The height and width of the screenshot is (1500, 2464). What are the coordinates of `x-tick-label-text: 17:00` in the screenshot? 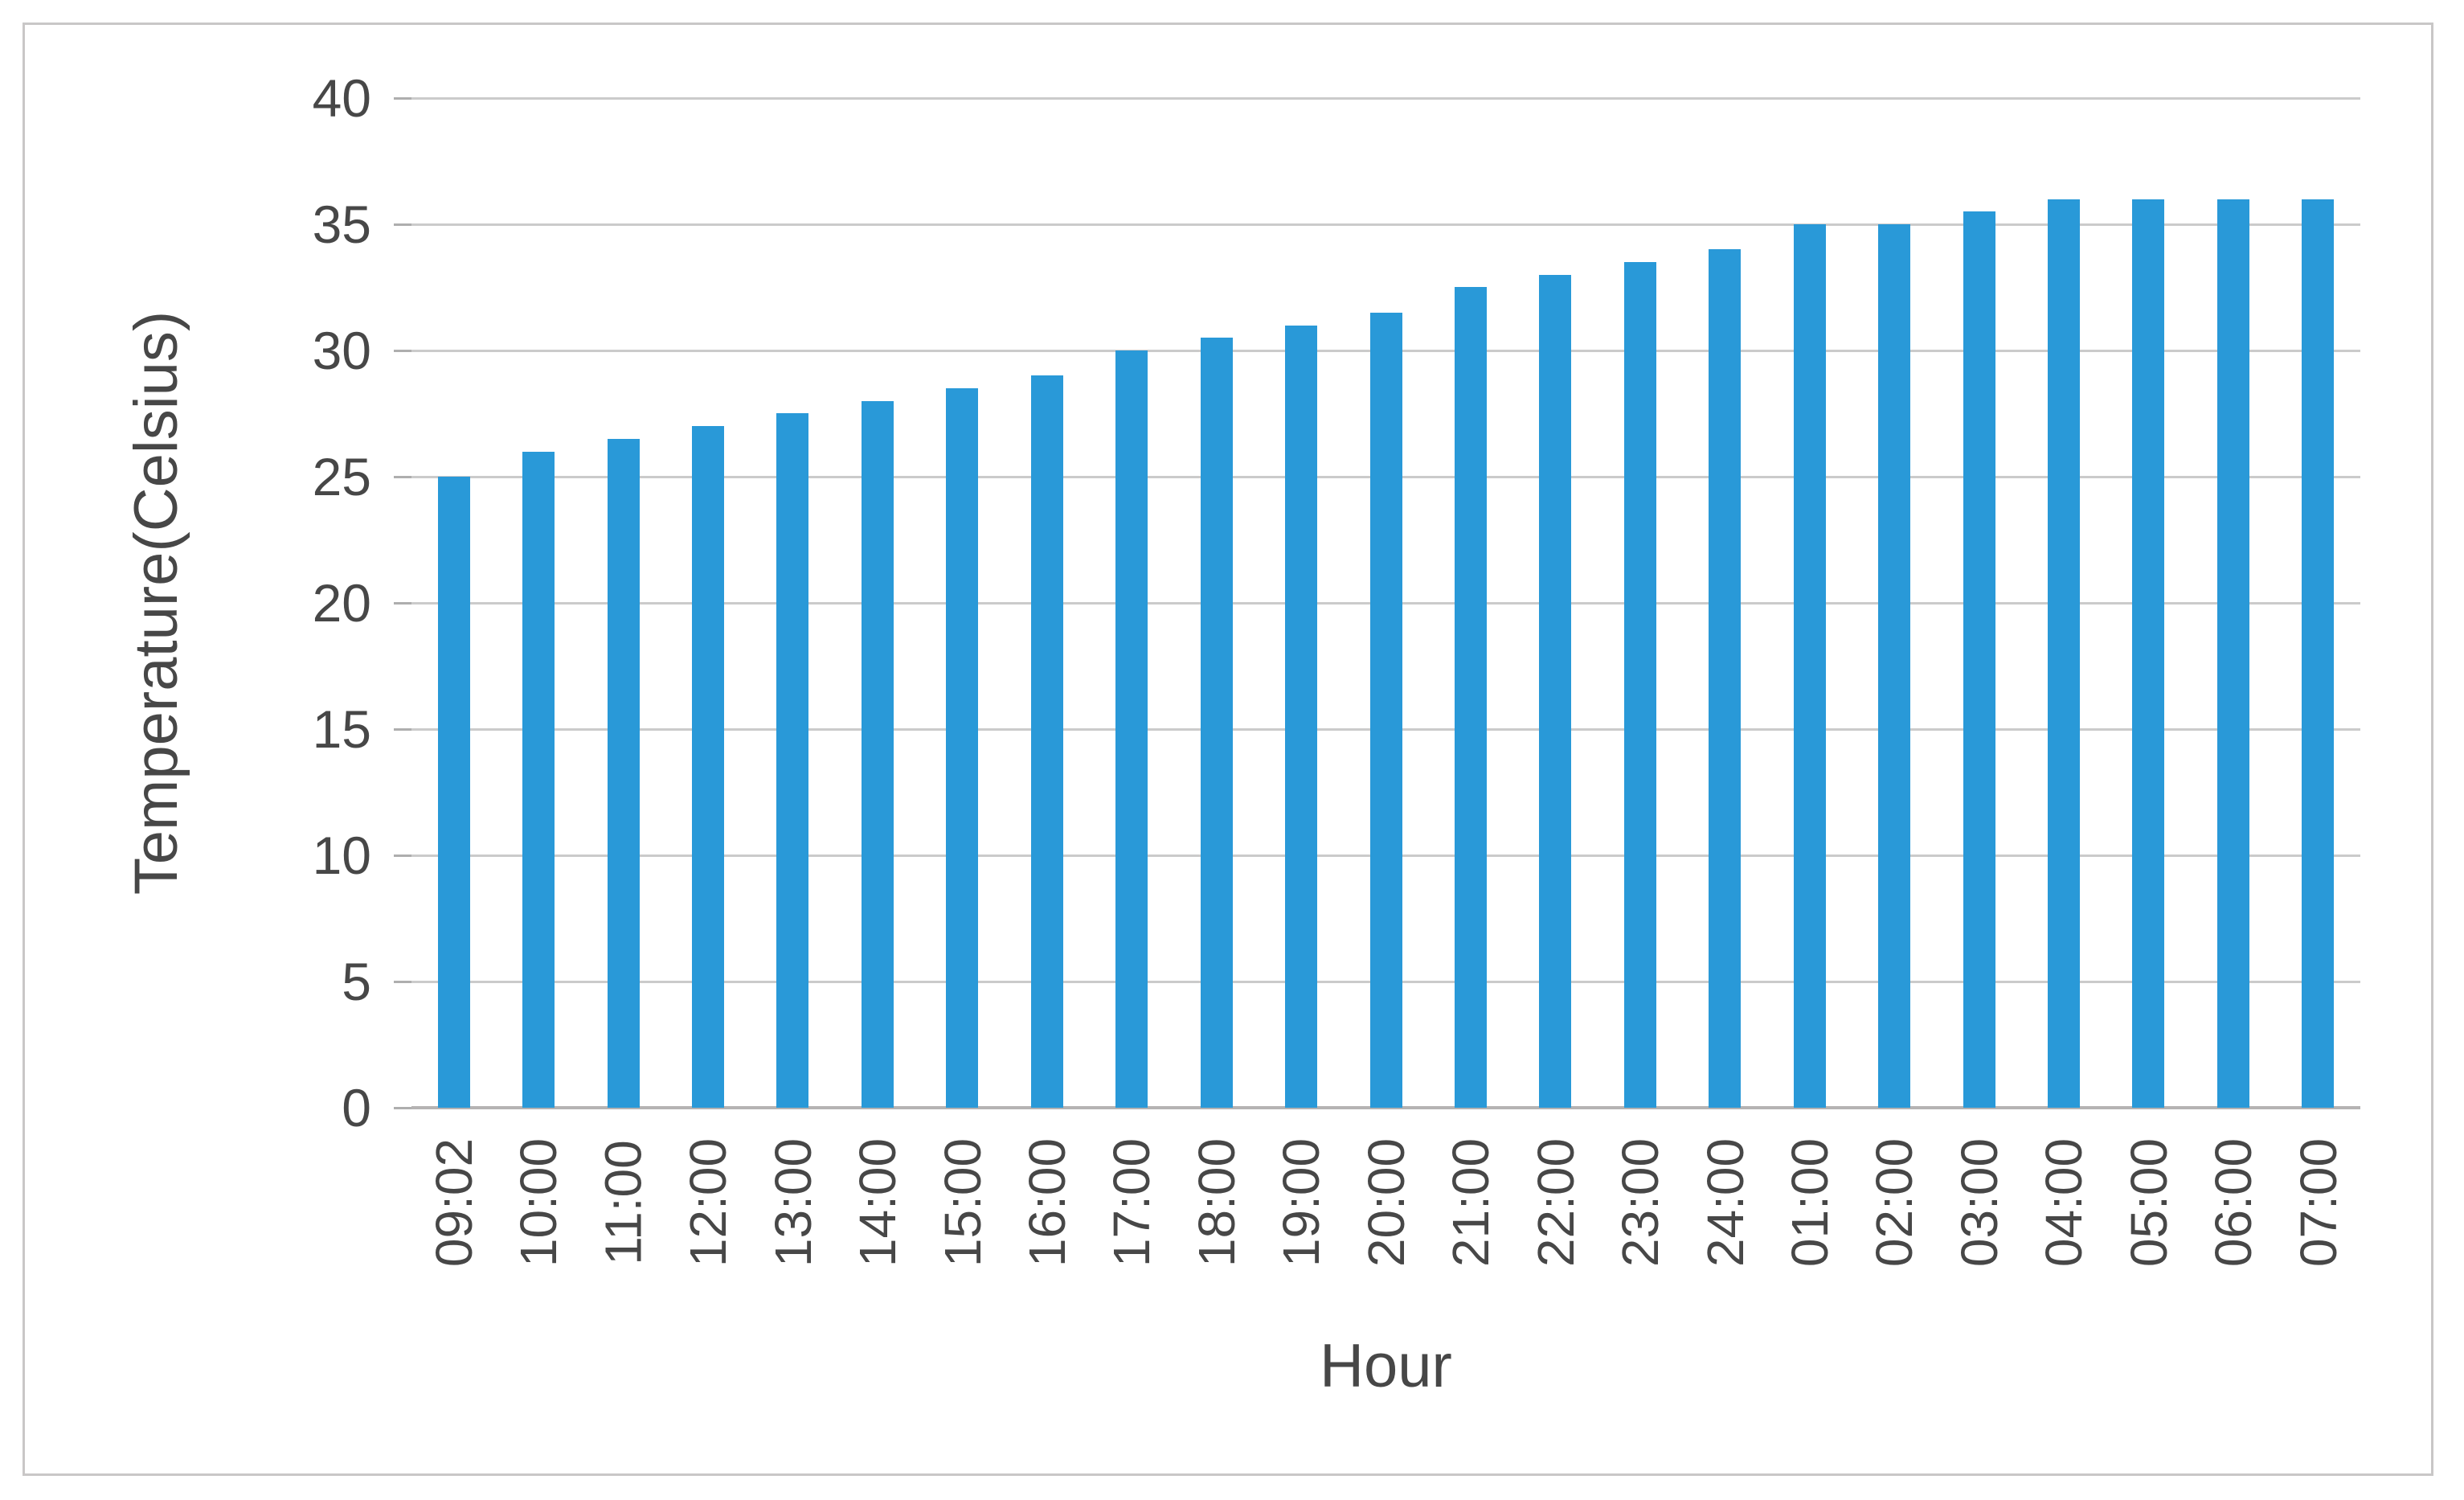 It's located at (1131, 1202).